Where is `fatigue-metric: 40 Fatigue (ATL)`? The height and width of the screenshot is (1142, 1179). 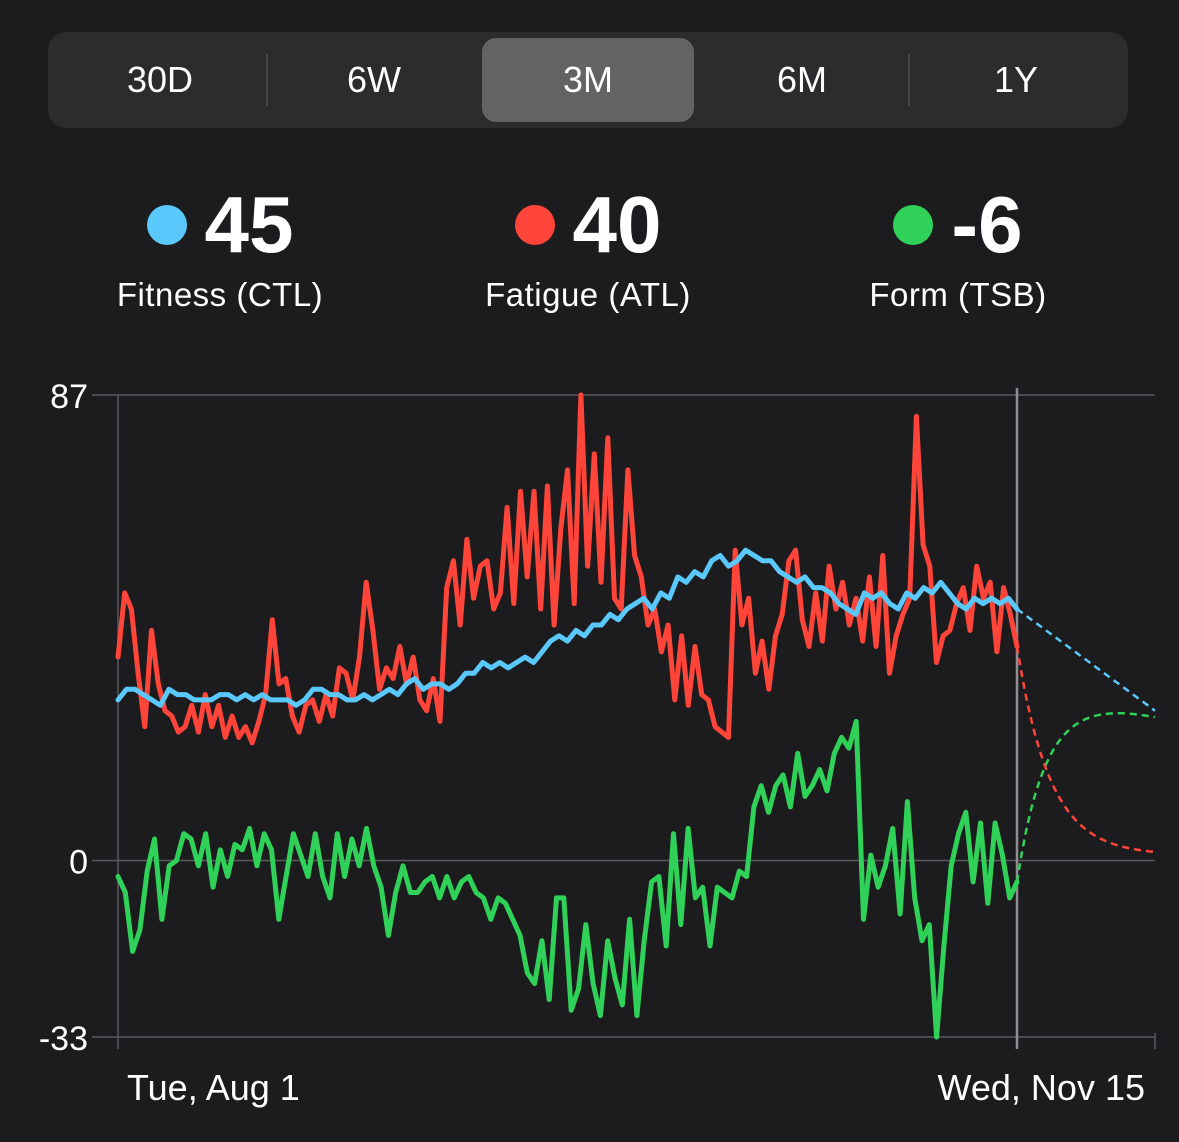
fatigue-metric: 40 Fatigue (ATL) is located at coordinates (588, 247).